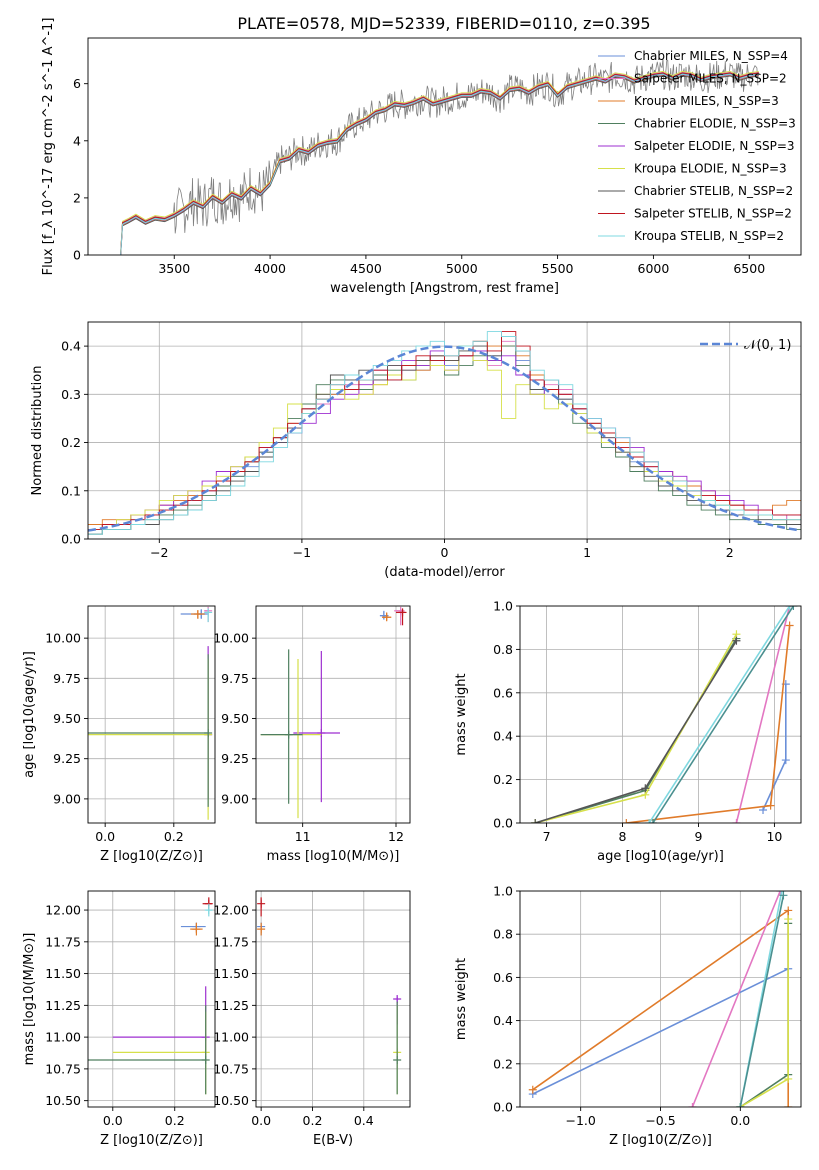 This screenshot has height=1170, width=819. I want to click on y-tick-label: 10.50, so click(63, 1100).